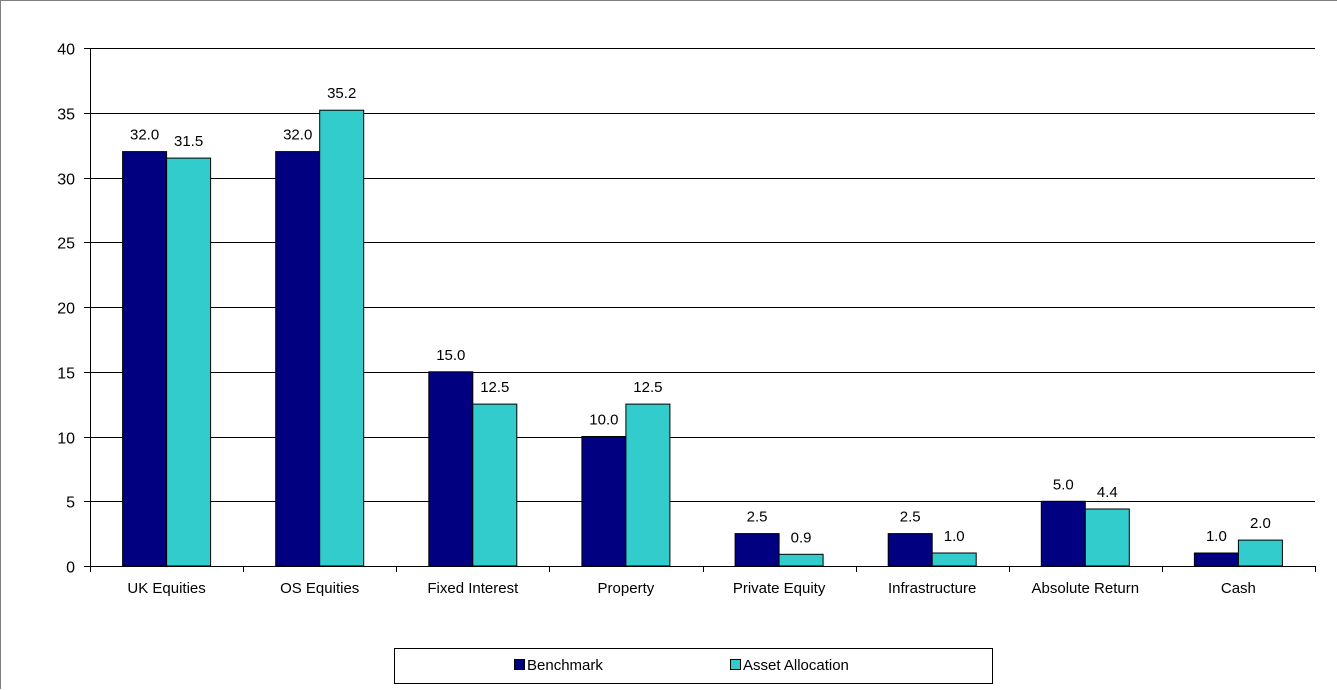 The width and height of the screenshot is (1337, 690). Describe the element at coordinates (626, 588) in the screenshot. I see `category-label: Property` at that location.